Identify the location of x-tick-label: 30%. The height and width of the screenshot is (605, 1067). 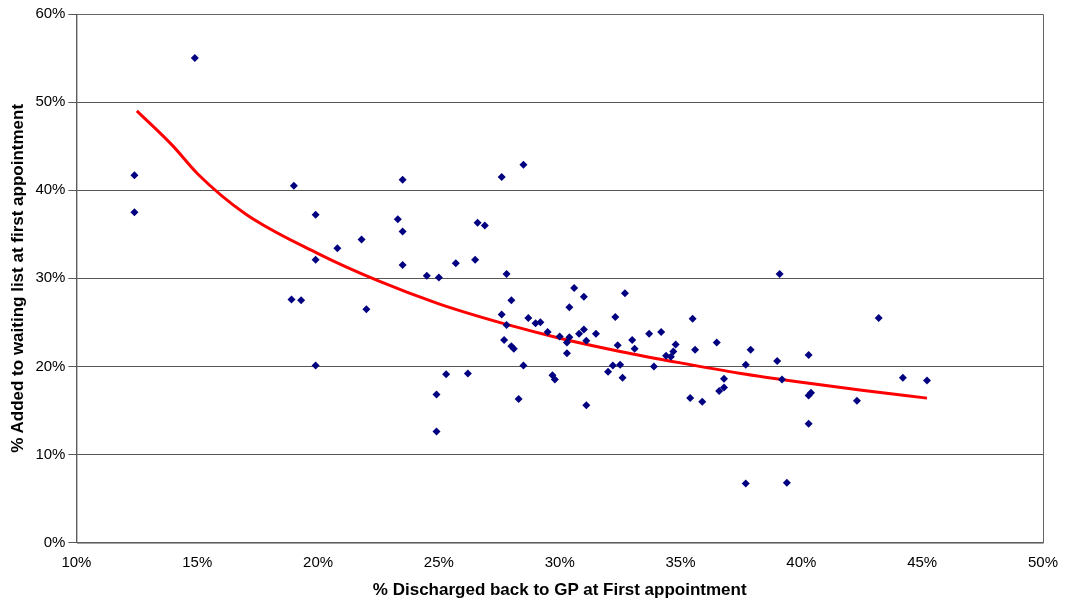
(559, 561).